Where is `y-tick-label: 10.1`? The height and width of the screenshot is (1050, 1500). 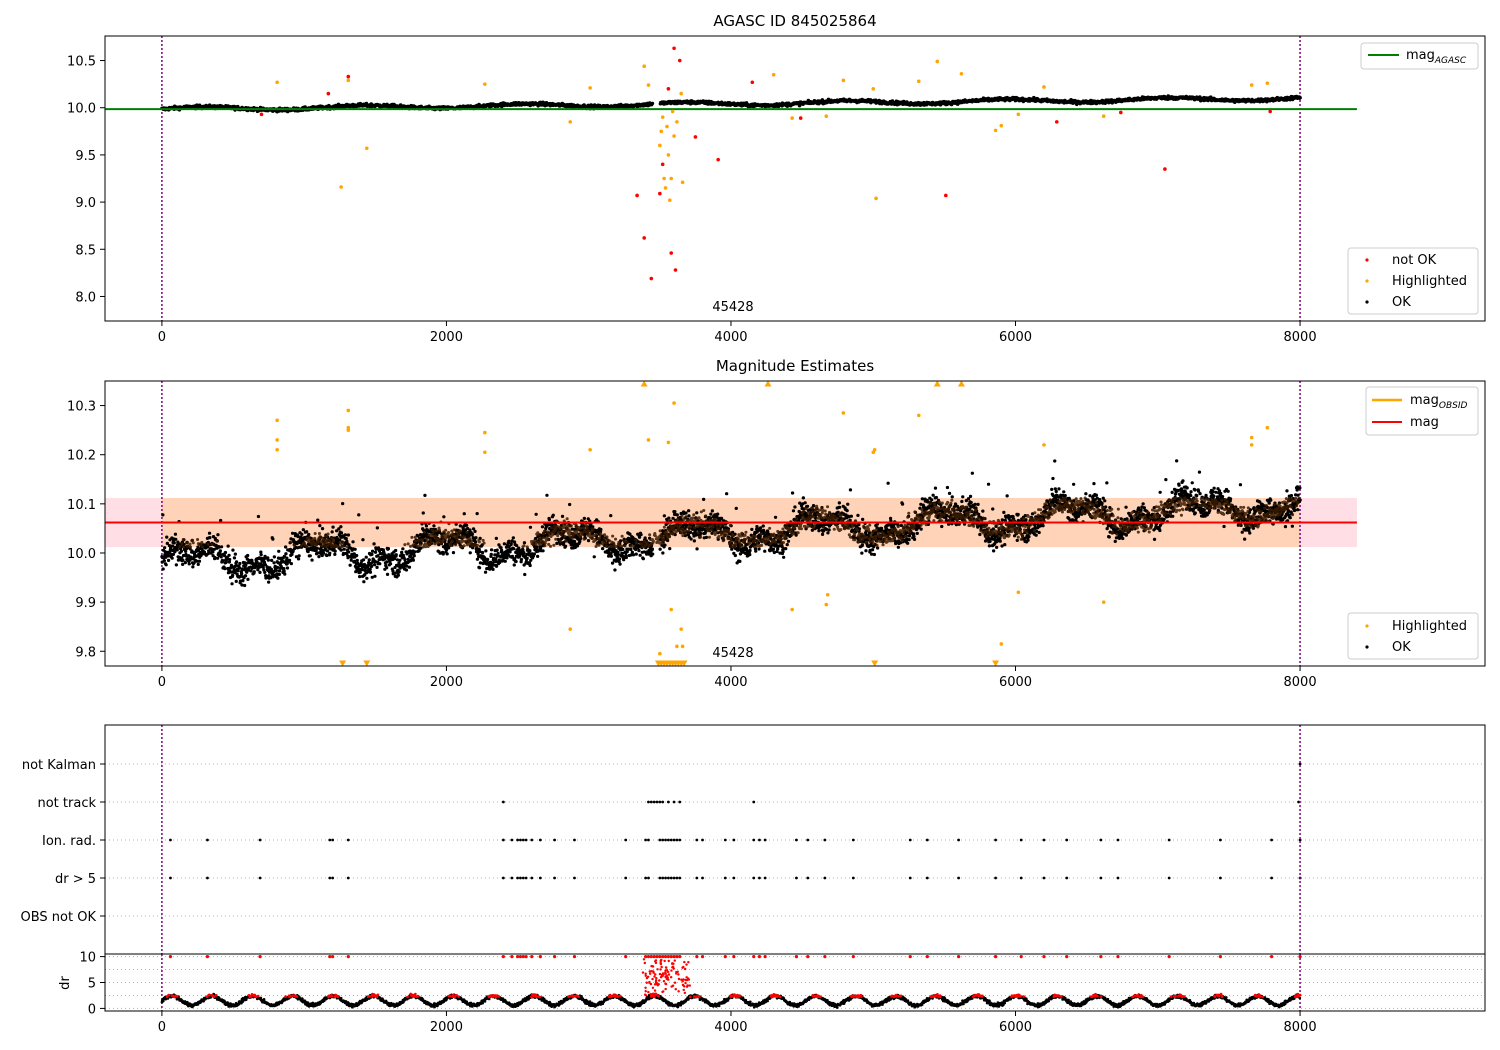 y-tick-label: 10.1 is located at coordinates (81, 505).